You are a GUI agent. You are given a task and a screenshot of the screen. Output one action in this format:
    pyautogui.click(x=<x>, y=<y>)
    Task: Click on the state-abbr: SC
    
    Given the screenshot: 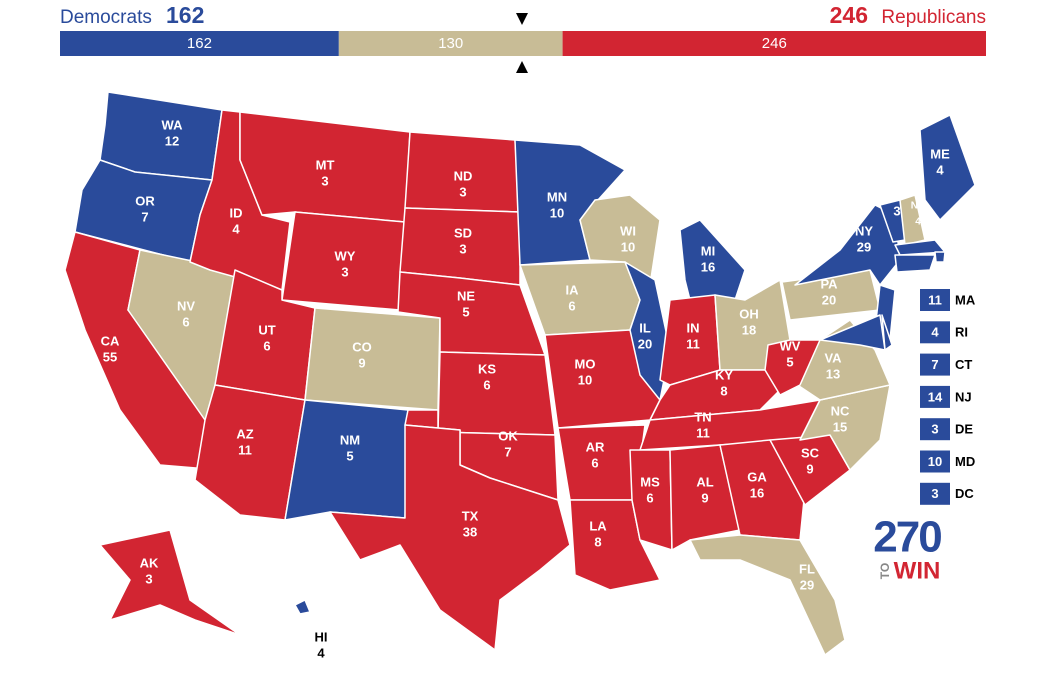 What is the action you would take?
    pyautogui.click(x=810, y=452)
    